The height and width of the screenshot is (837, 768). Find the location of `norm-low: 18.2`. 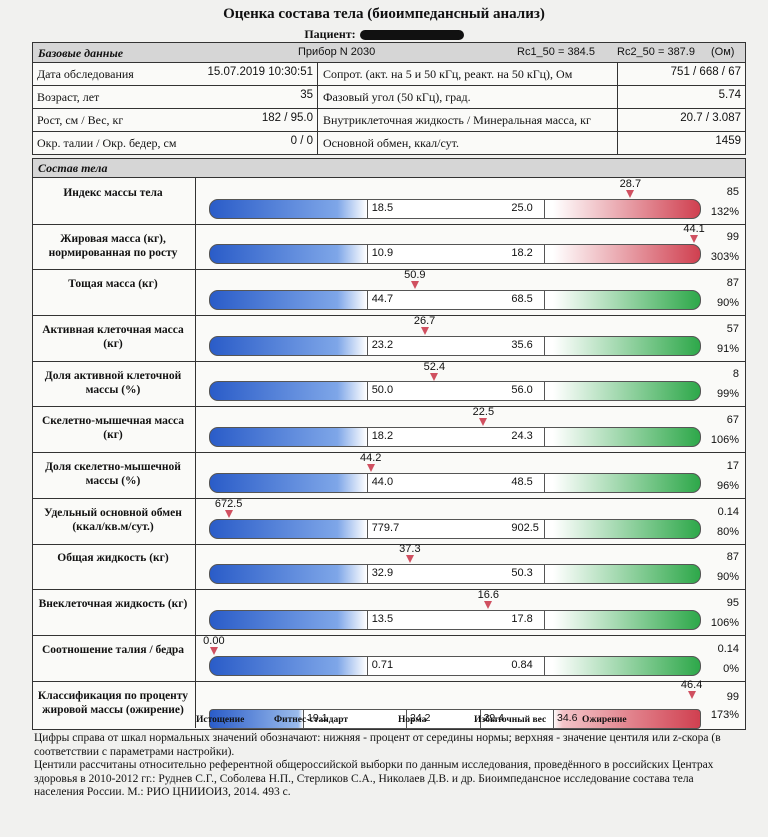

norm-low: 18.2 is located at coordinates (382, 436).